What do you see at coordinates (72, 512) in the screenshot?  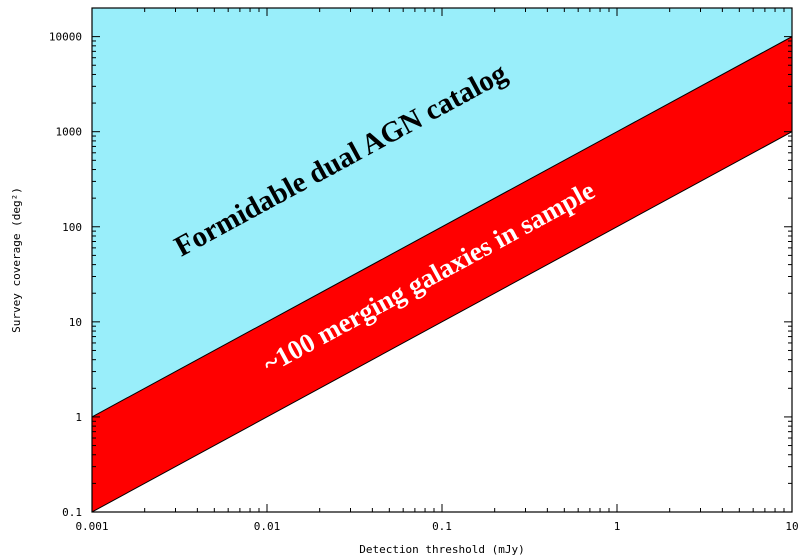 I see `y-tick-label: 0.1` at bounding box center [72, 512].